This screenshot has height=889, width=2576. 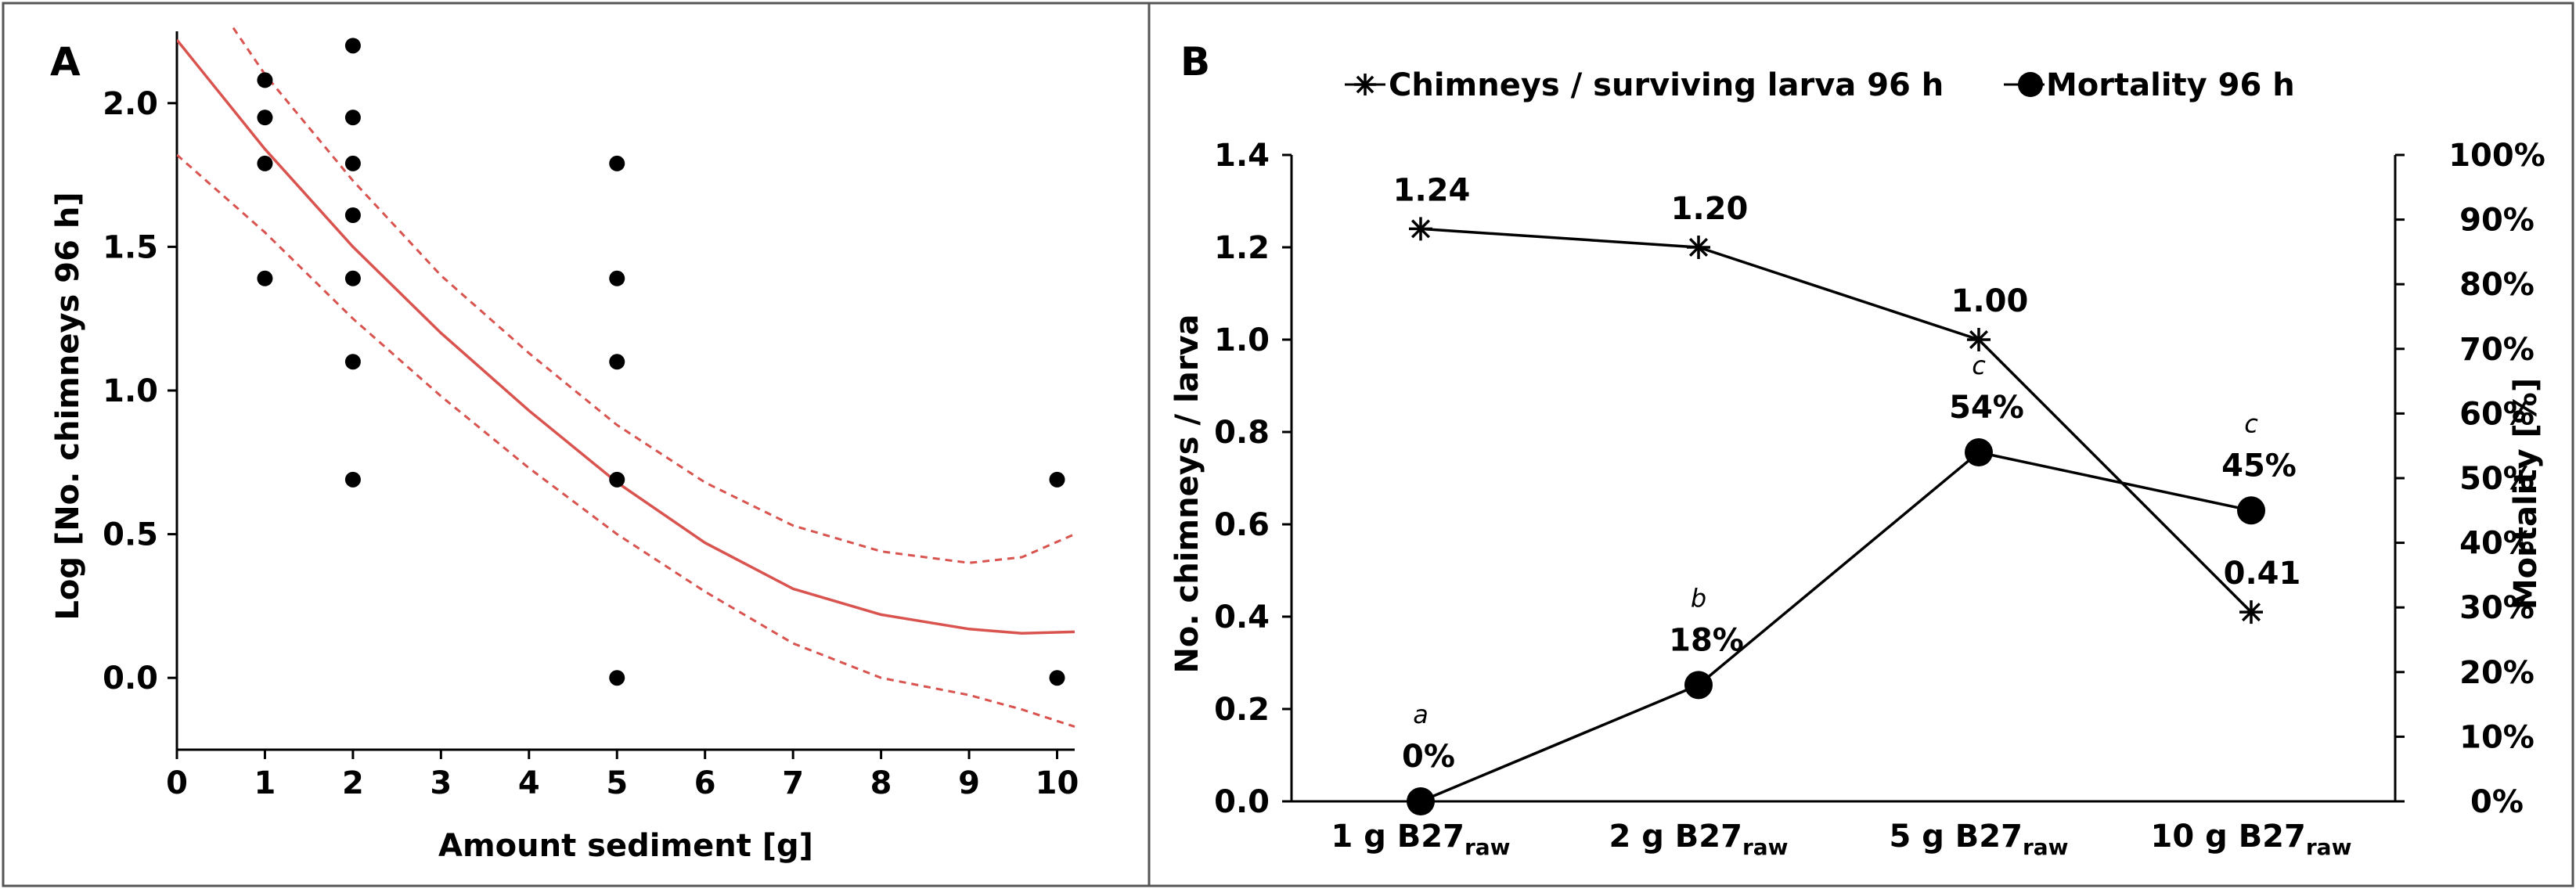 What do you see at coordinates (177, 783) in the screenshot?
I see `a-x-tick-label: 0` at bounding box center [177, 783].